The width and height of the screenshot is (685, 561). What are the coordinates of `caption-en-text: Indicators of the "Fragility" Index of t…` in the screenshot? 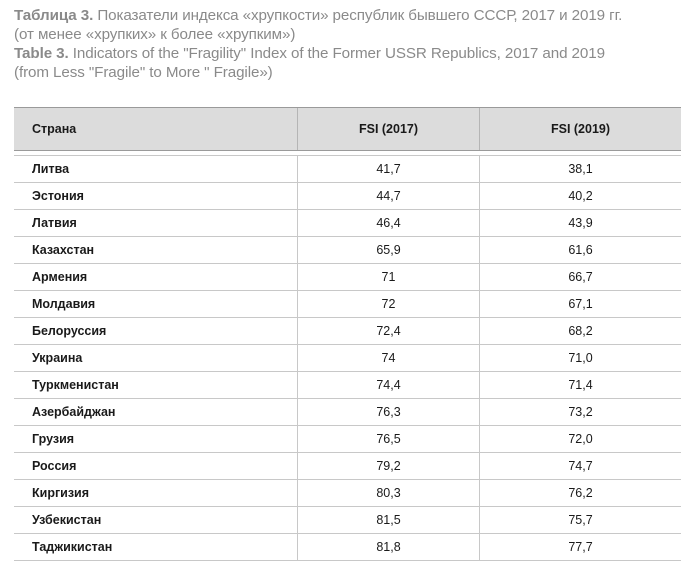 It's located at (338, 53).